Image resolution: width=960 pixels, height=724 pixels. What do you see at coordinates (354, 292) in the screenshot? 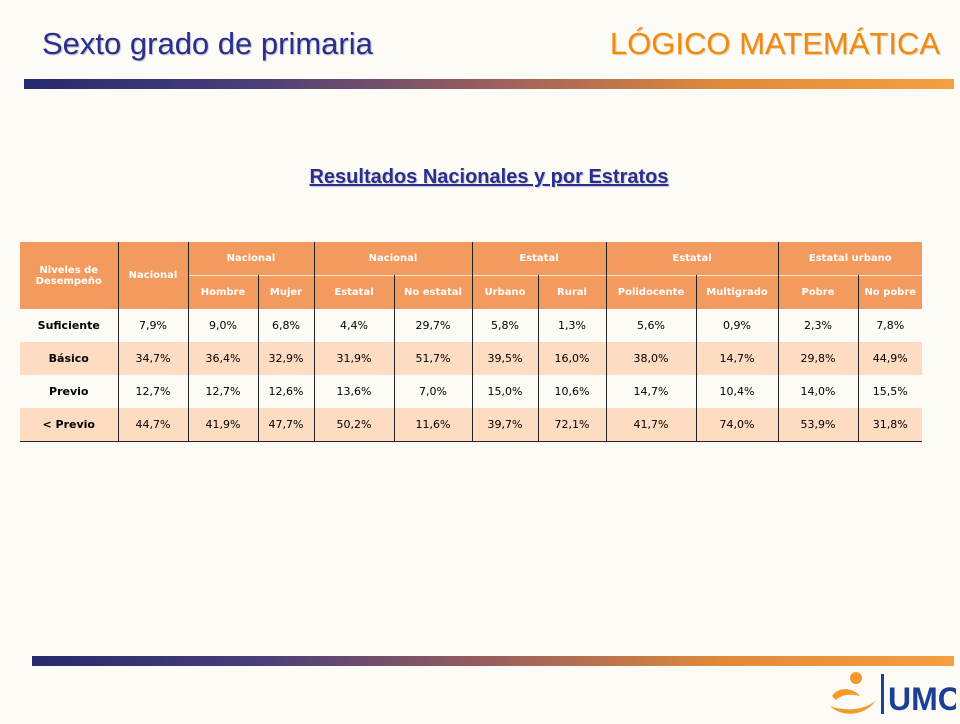
I see `subheader-cell: Estatal` at bounding box center [354, 292].